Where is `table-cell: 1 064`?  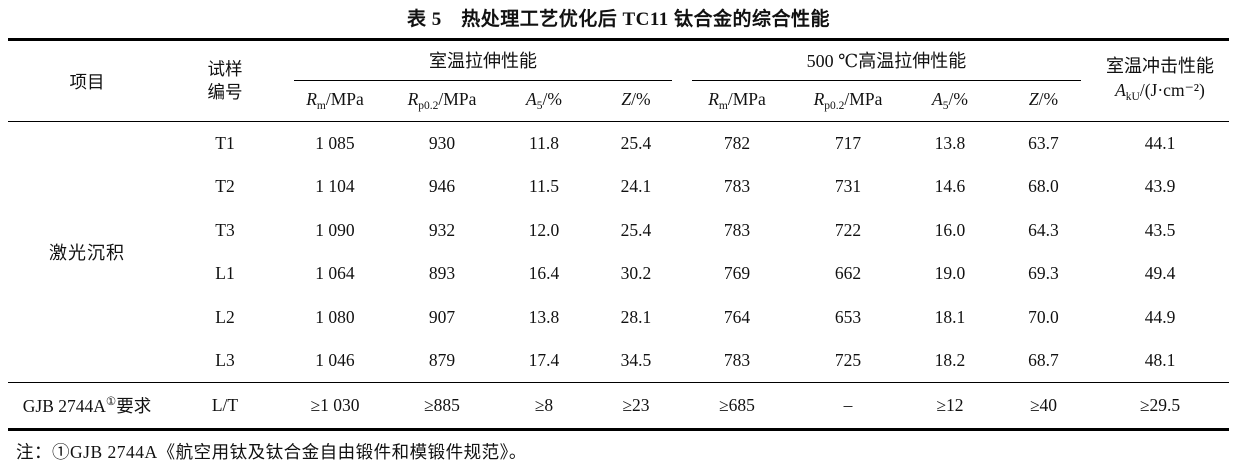
table-cell: 1 064 is located at coordinates (335, 273).